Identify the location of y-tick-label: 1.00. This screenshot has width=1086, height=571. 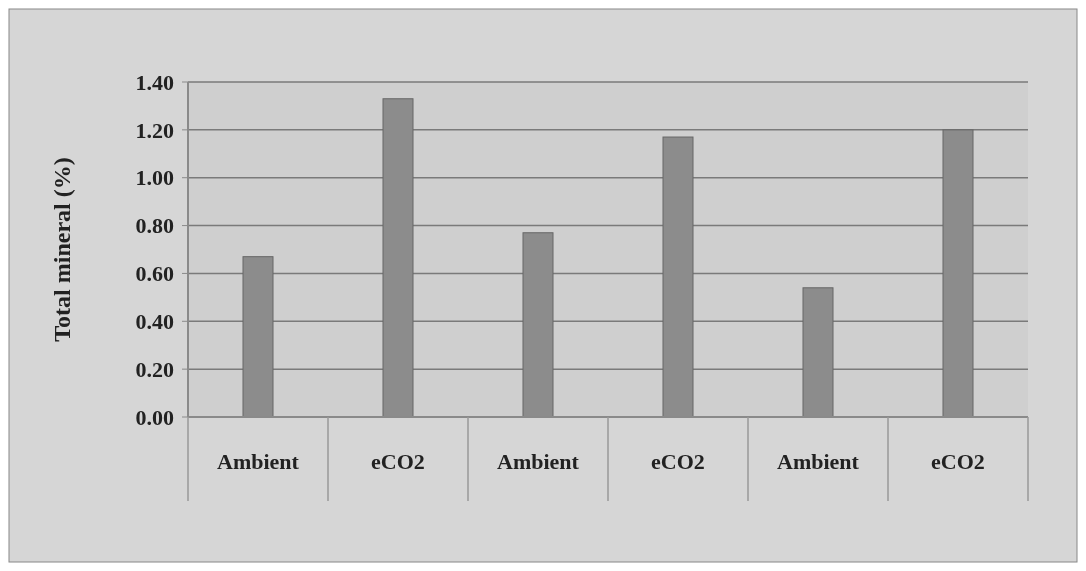
(154, 178).